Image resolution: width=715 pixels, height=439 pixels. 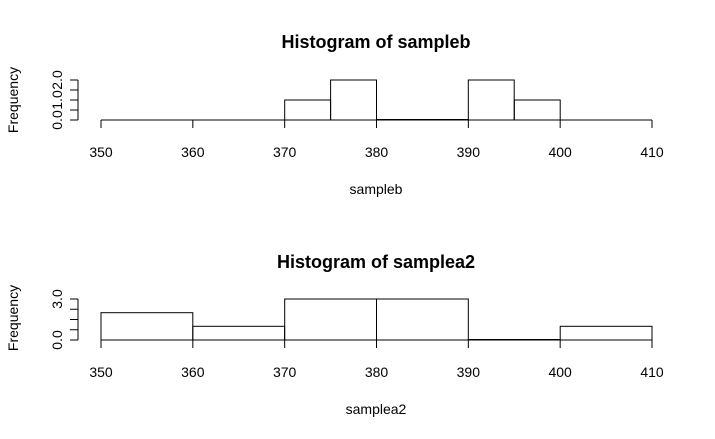 What do you see at coordinates (57, 80) in the screenshot?
I see `y-tick-label: 2.0` at bounding box center [57, 80].